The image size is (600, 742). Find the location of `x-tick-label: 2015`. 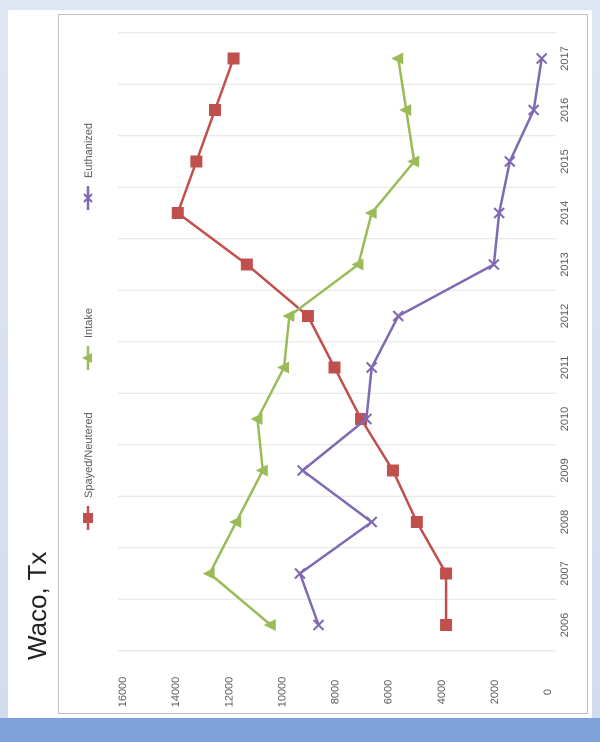

x-tick-label: 2015 is located at coordinates (565, 161).